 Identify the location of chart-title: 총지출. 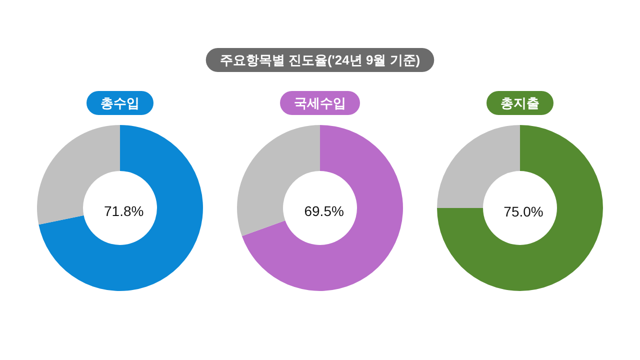
(520, 103).